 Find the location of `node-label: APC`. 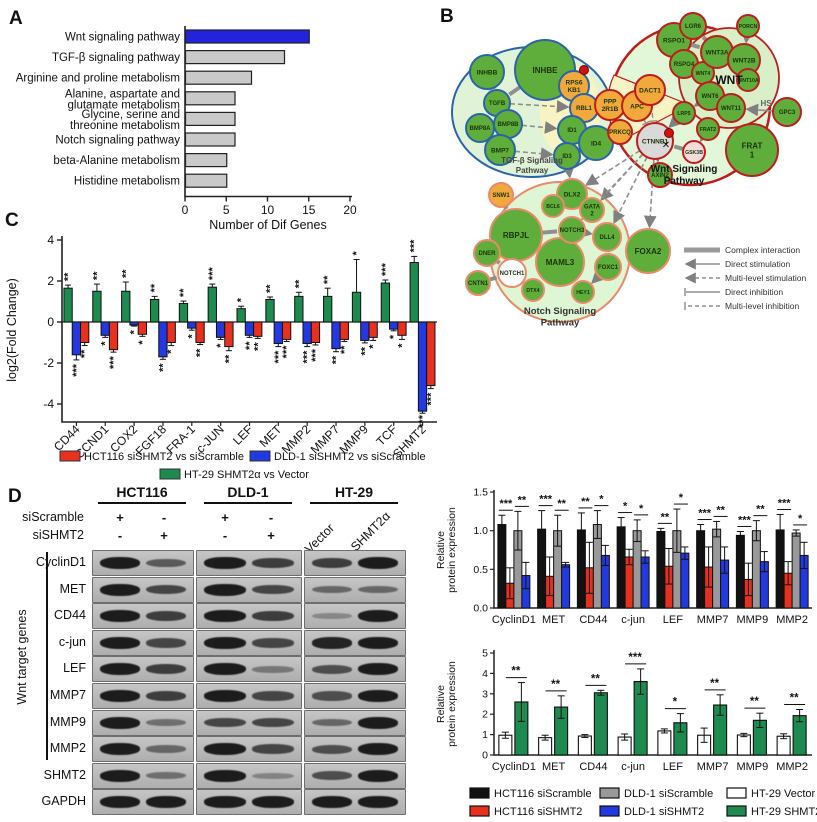

node-label: APC is located at coordinates (637, 106).